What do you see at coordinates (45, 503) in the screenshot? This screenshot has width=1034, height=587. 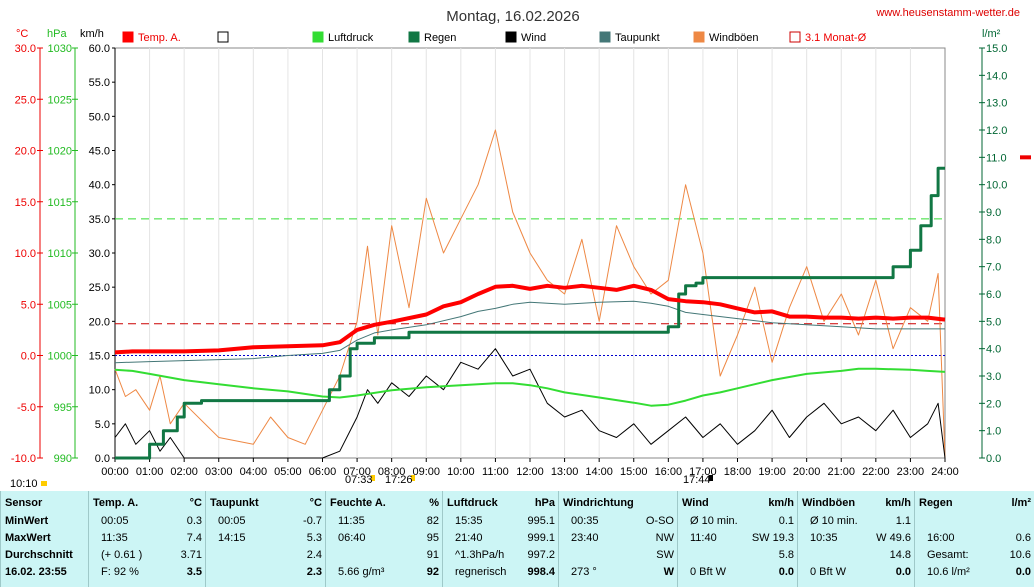 I see `stats-header: Sensor` at bounding box center [45, 503].